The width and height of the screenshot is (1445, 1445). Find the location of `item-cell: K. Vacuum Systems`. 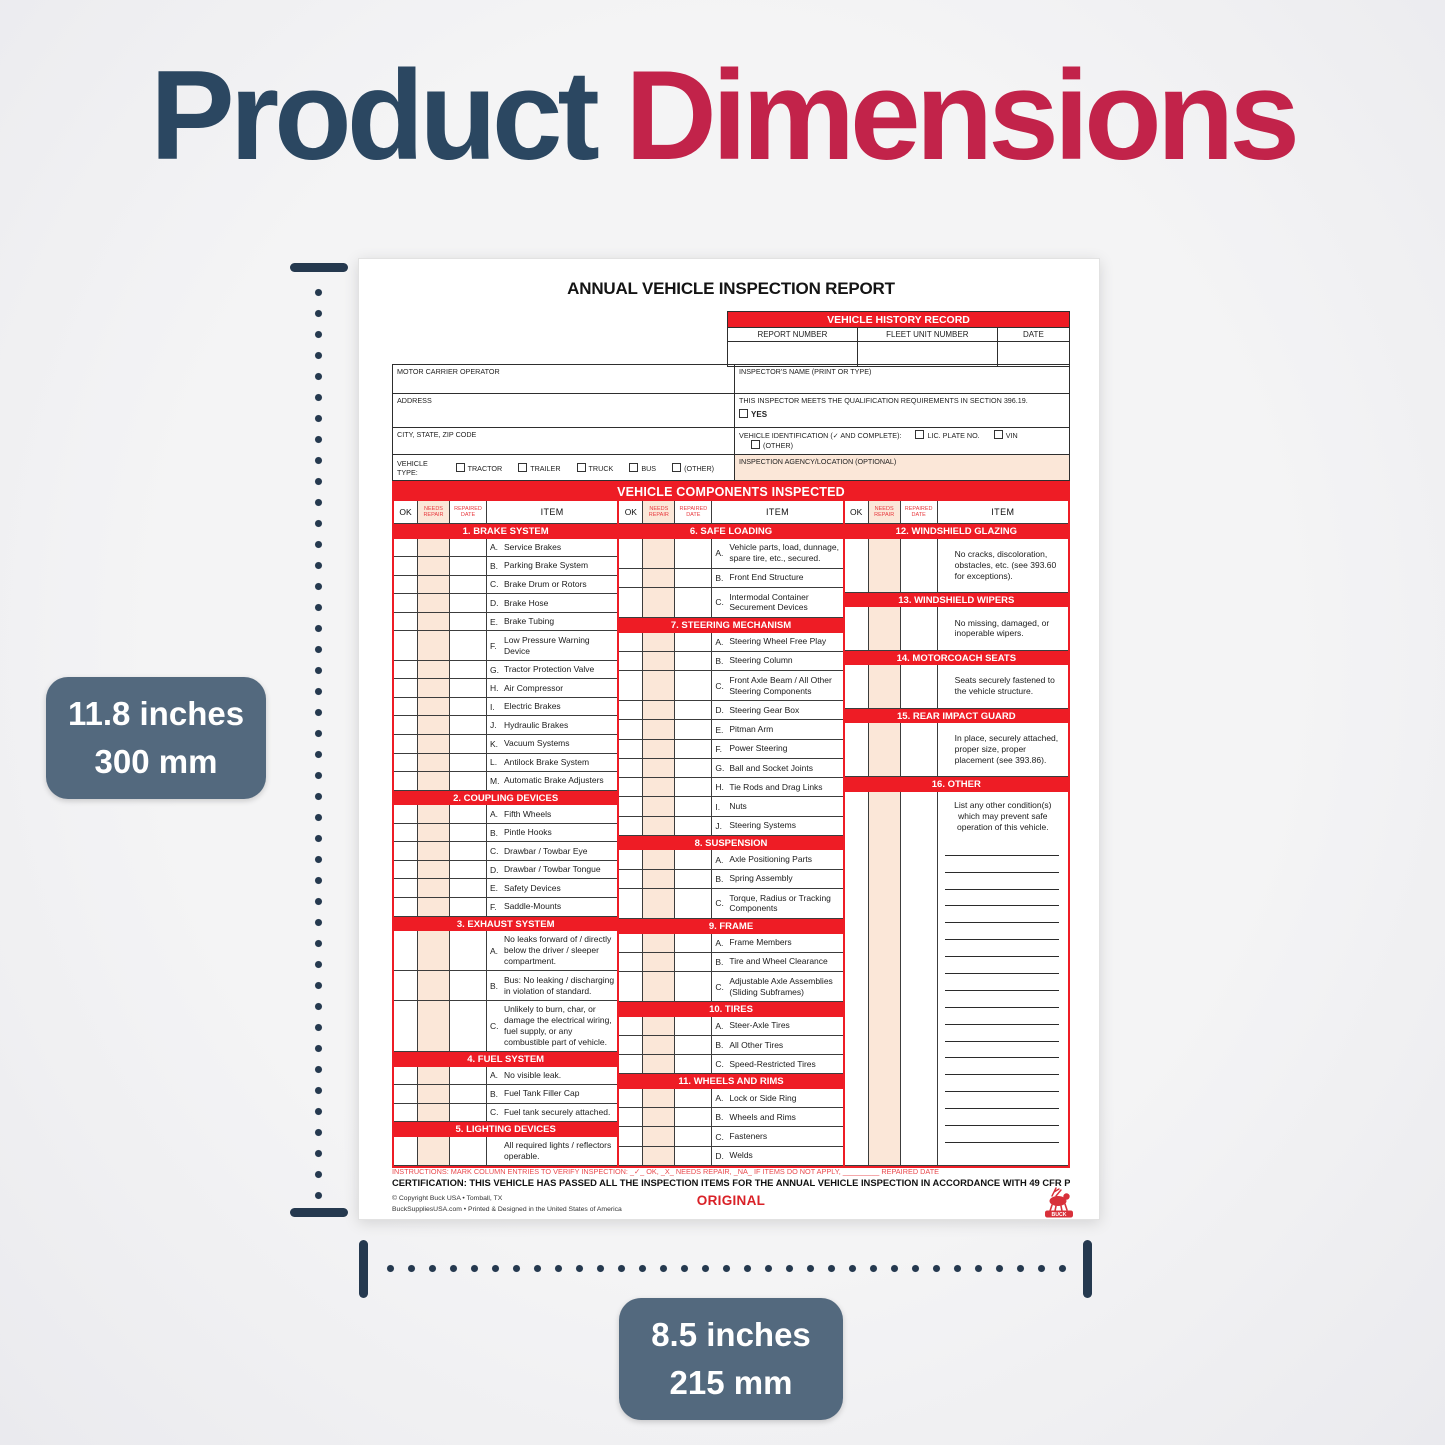

item-cell: K. Vacuum Systems is located at coordinates (552, 744).